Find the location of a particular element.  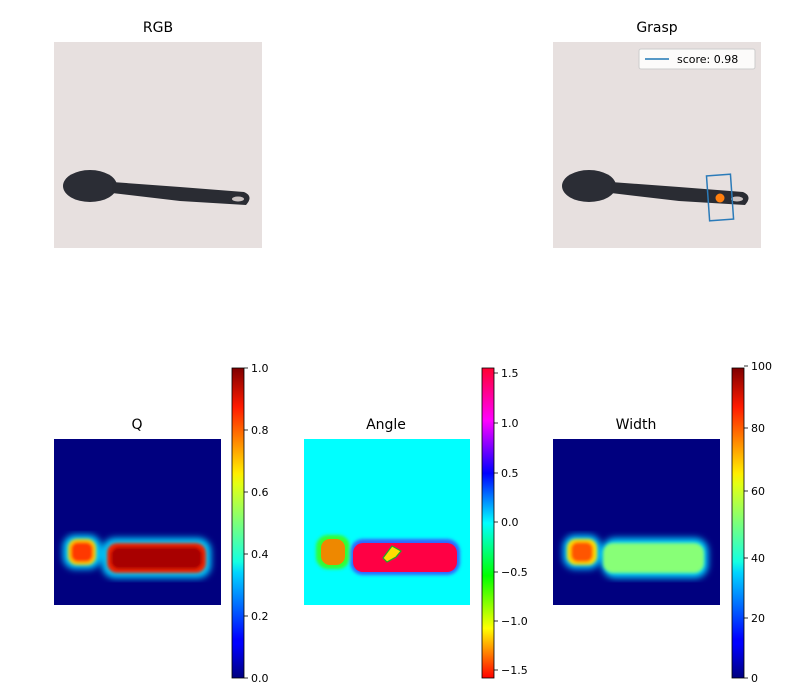

angle-tick-1: −1.0 is located at coordinates (514, 621).